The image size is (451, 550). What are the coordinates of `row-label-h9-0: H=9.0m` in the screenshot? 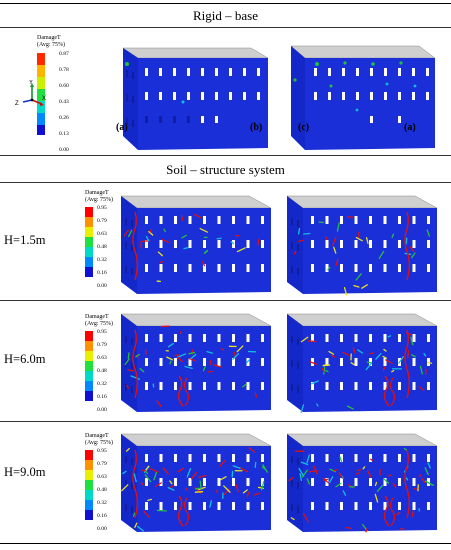 It's located at (25, 472).